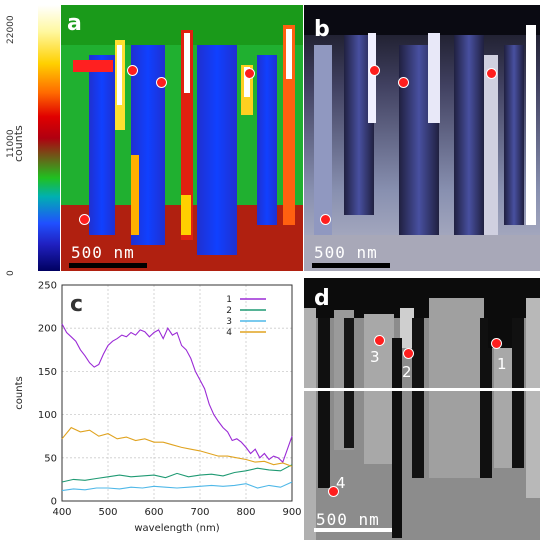 The width and height of the screenshot is (545, 542). What do you see at coordinates (322, 29) in the screenshot?
I see `panel-b-letter: b` at bounding box center [322, 29].